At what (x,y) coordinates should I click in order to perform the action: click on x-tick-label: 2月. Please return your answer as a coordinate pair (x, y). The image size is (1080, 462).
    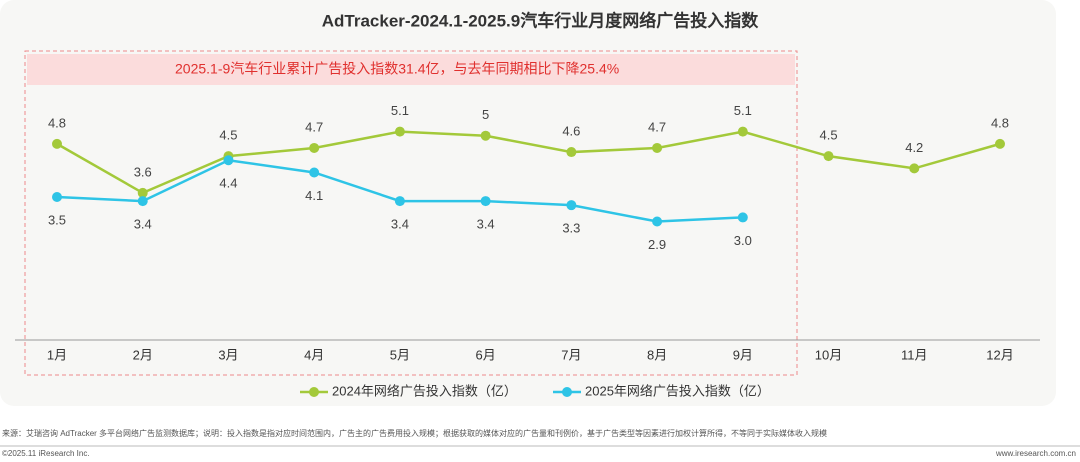
    Looking at the image, I should click on (143, 354).